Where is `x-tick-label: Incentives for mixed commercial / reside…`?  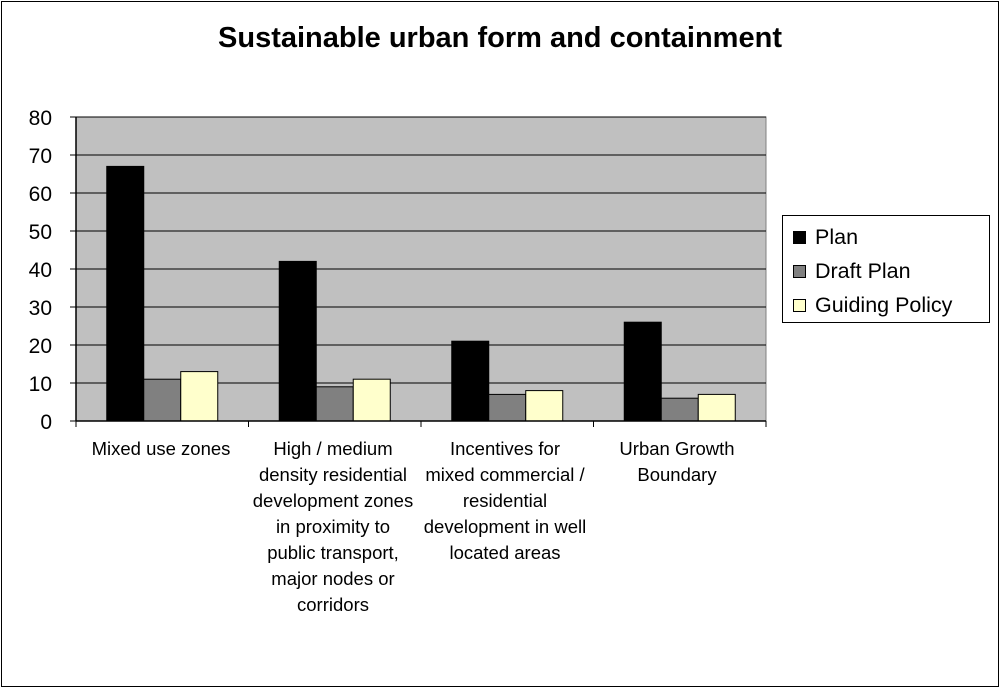
x-tick-label: Incentives for mixed commercial / reside… is located at coordinates (505, 500).